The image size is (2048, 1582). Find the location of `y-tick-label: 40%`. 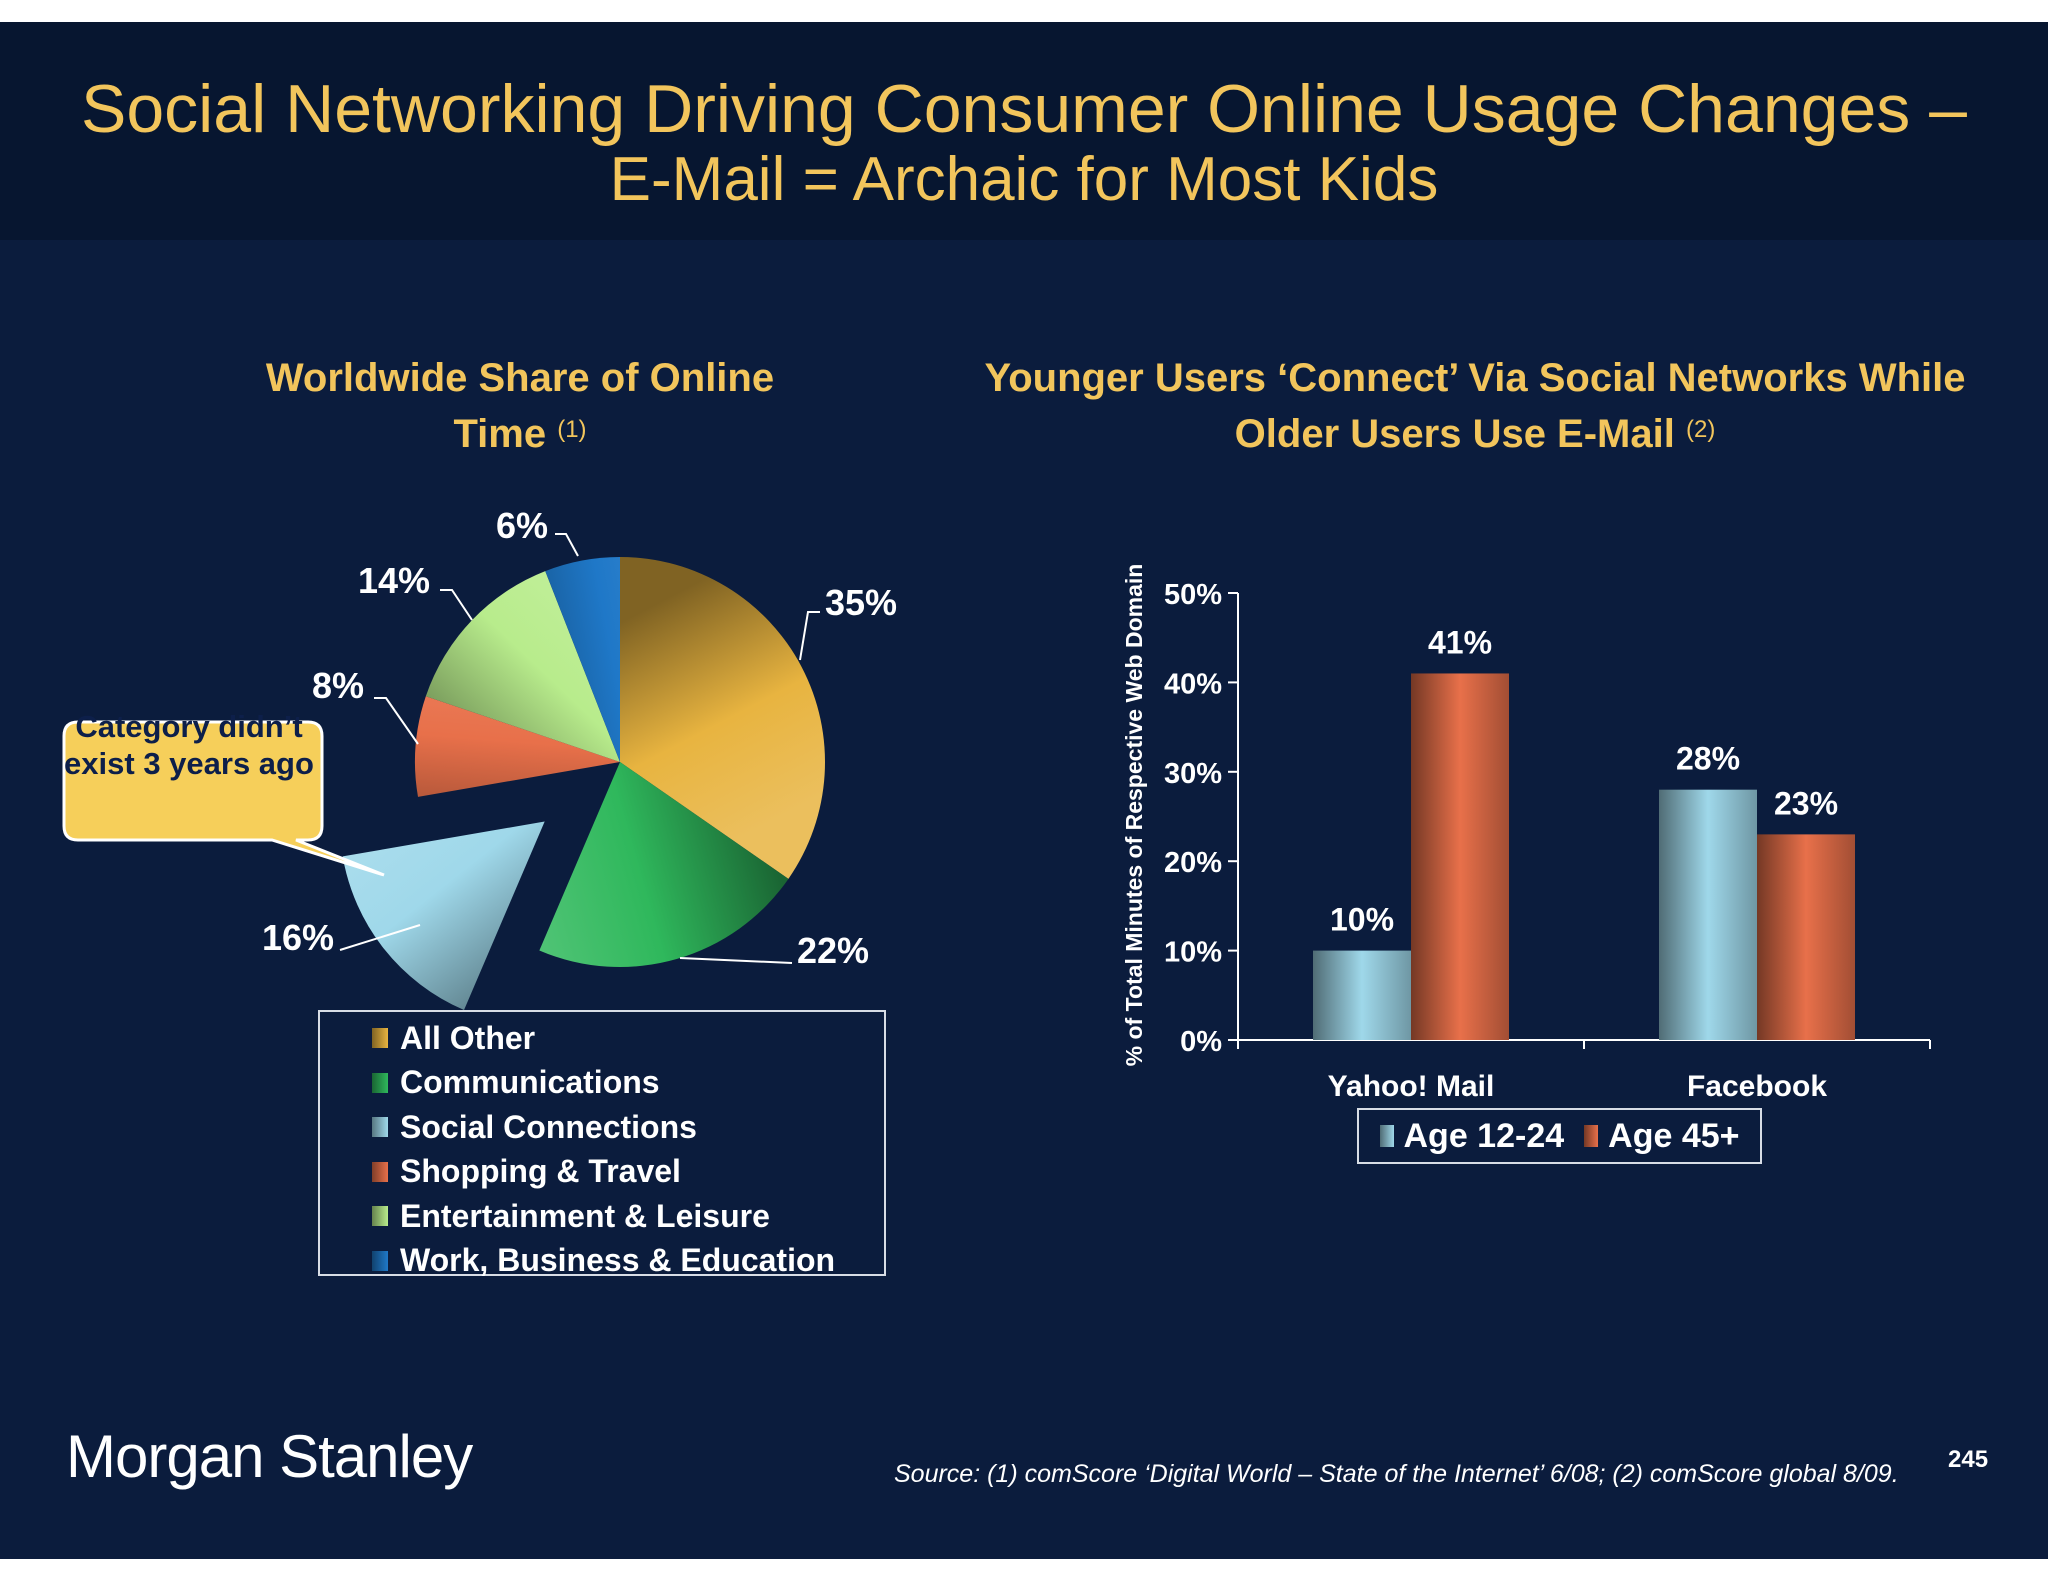

y-tick-label: 40% is located at coordinates (1193, 684).